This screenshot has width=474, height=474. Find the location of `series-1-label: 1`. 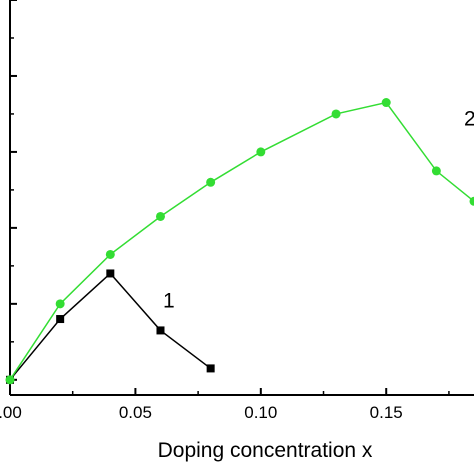

series-1-label: 1 is located at coordinates (169, 301).